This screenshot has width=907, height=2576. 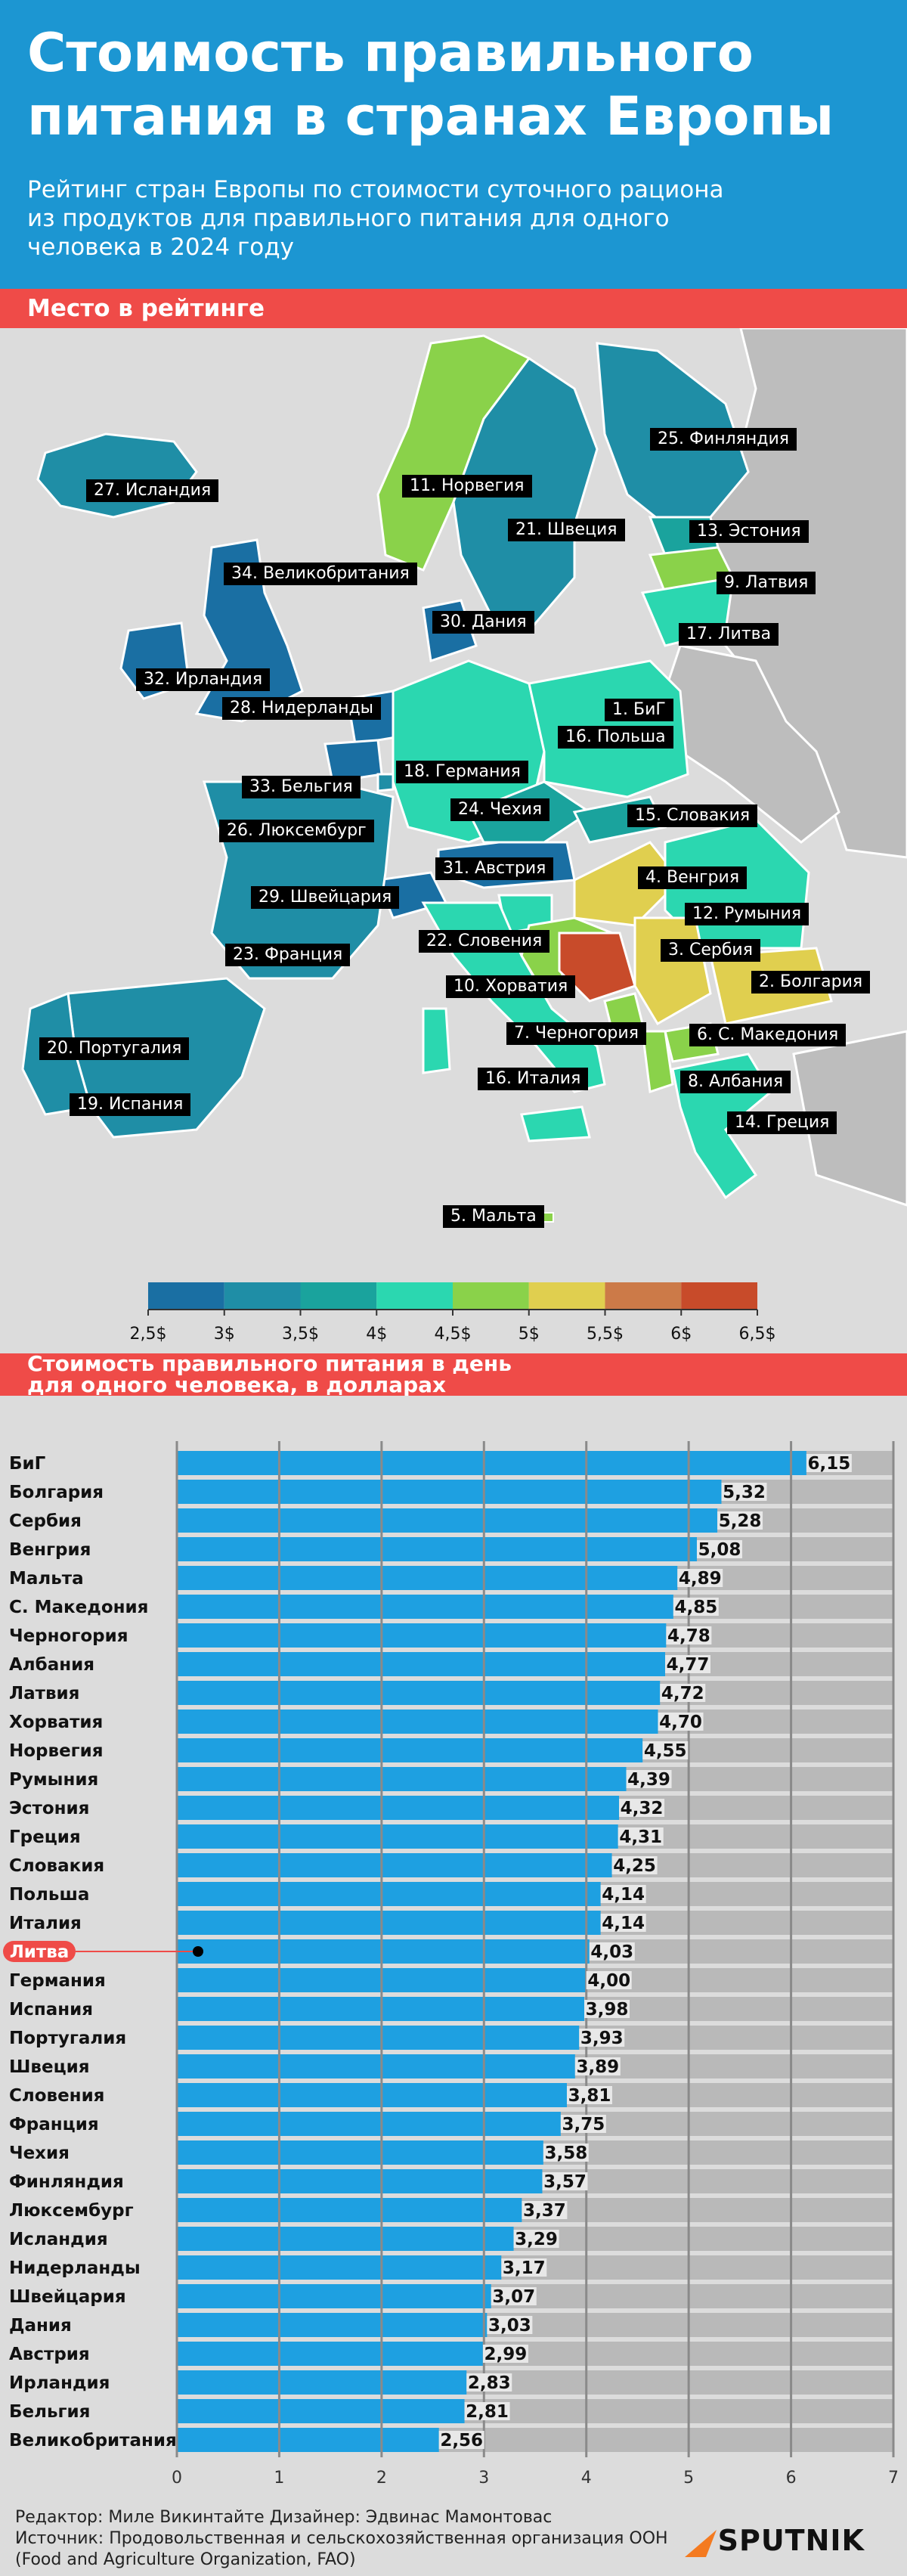 What do you see at coordinates (437, 1040) in the screenshot?
I see `island-sardinia` at bounding box center [437, 1040].